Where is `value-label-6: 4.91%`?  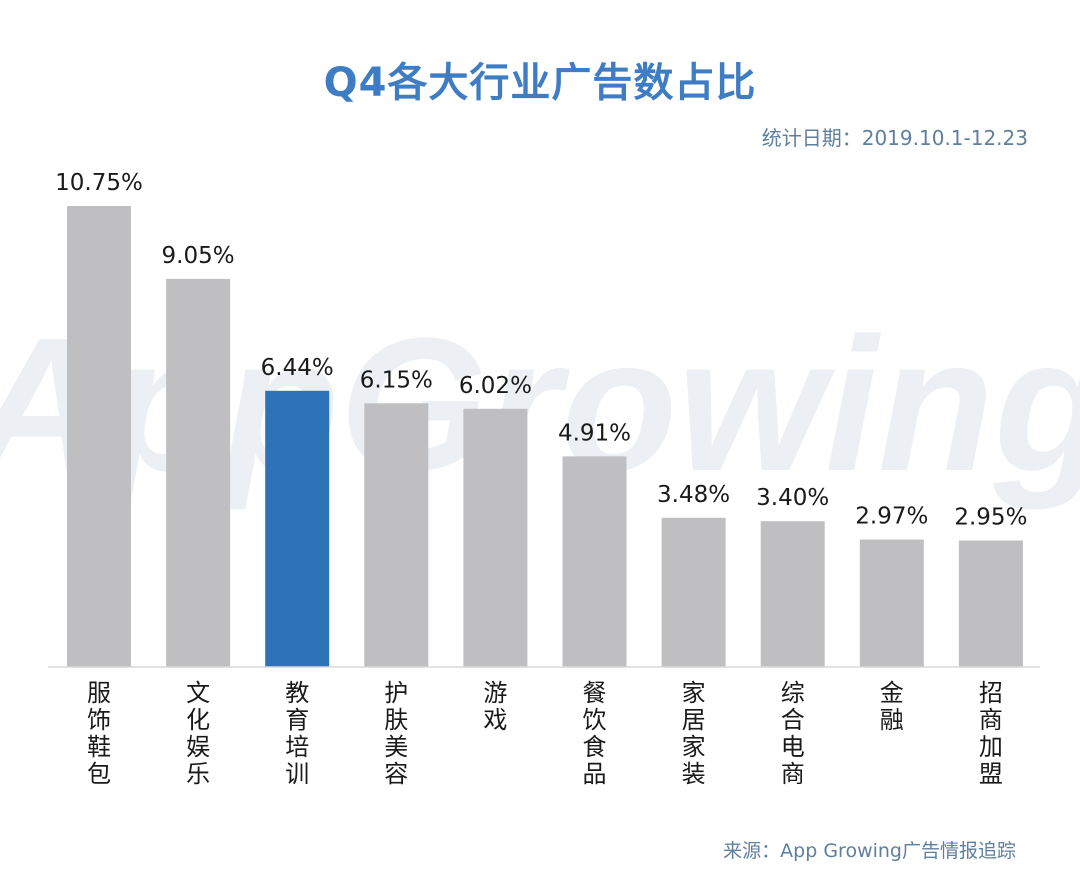
value-label-6: 4.91% is located at coordinates (594, 433).